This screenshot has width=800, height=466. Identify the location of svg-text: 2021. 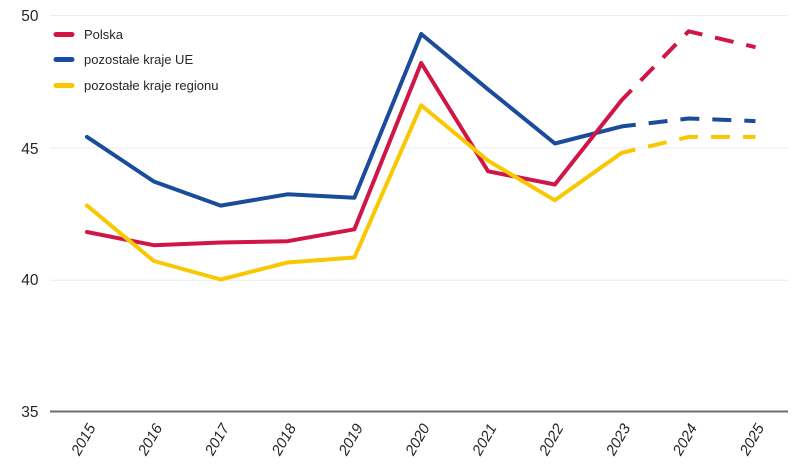
(485, 440).